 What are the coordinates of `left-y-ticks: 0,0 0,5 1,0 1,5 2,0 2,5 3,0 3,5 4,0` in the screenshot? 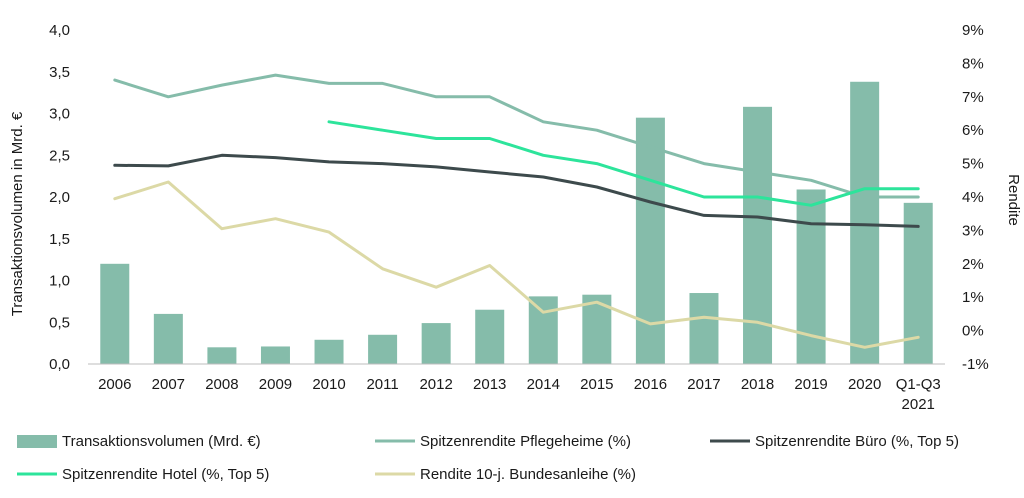 It's located at (59, 197).